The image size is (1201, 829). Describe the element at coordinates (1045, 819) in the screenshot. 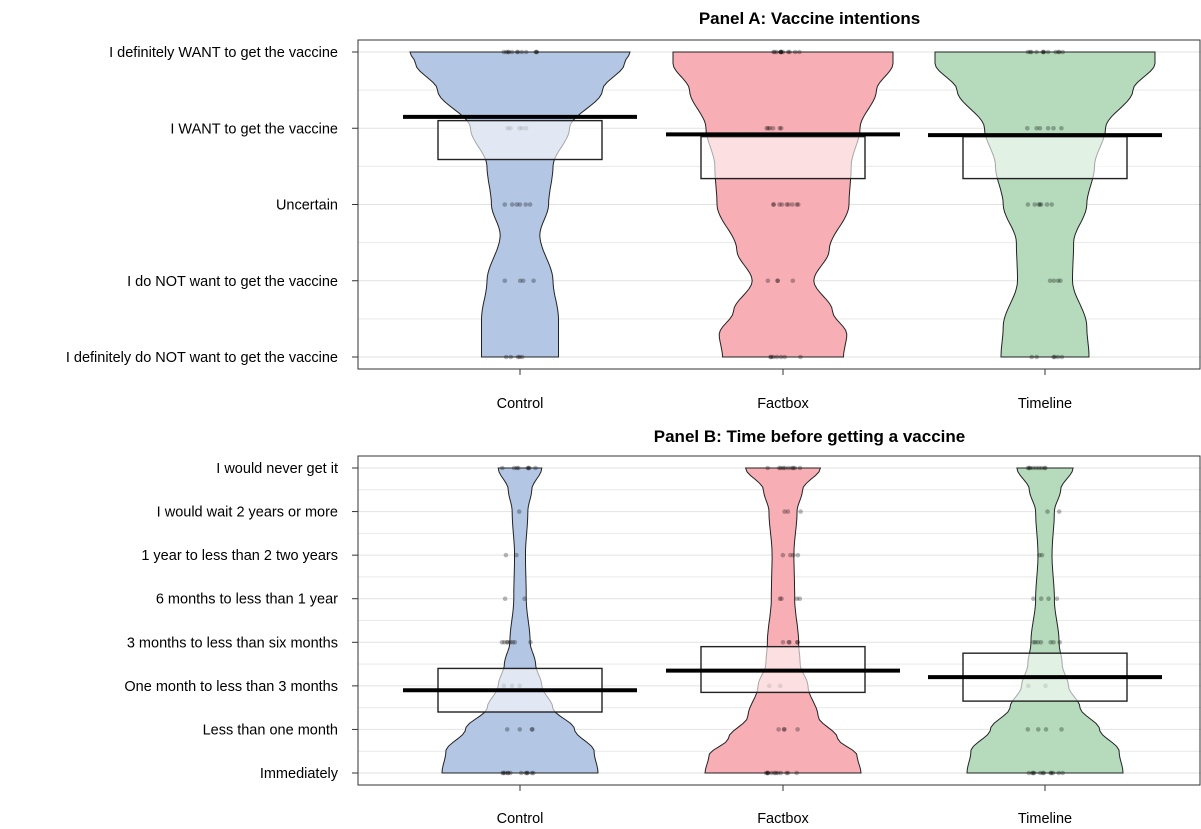

I see `x-tick-label: Timeline` at that location.